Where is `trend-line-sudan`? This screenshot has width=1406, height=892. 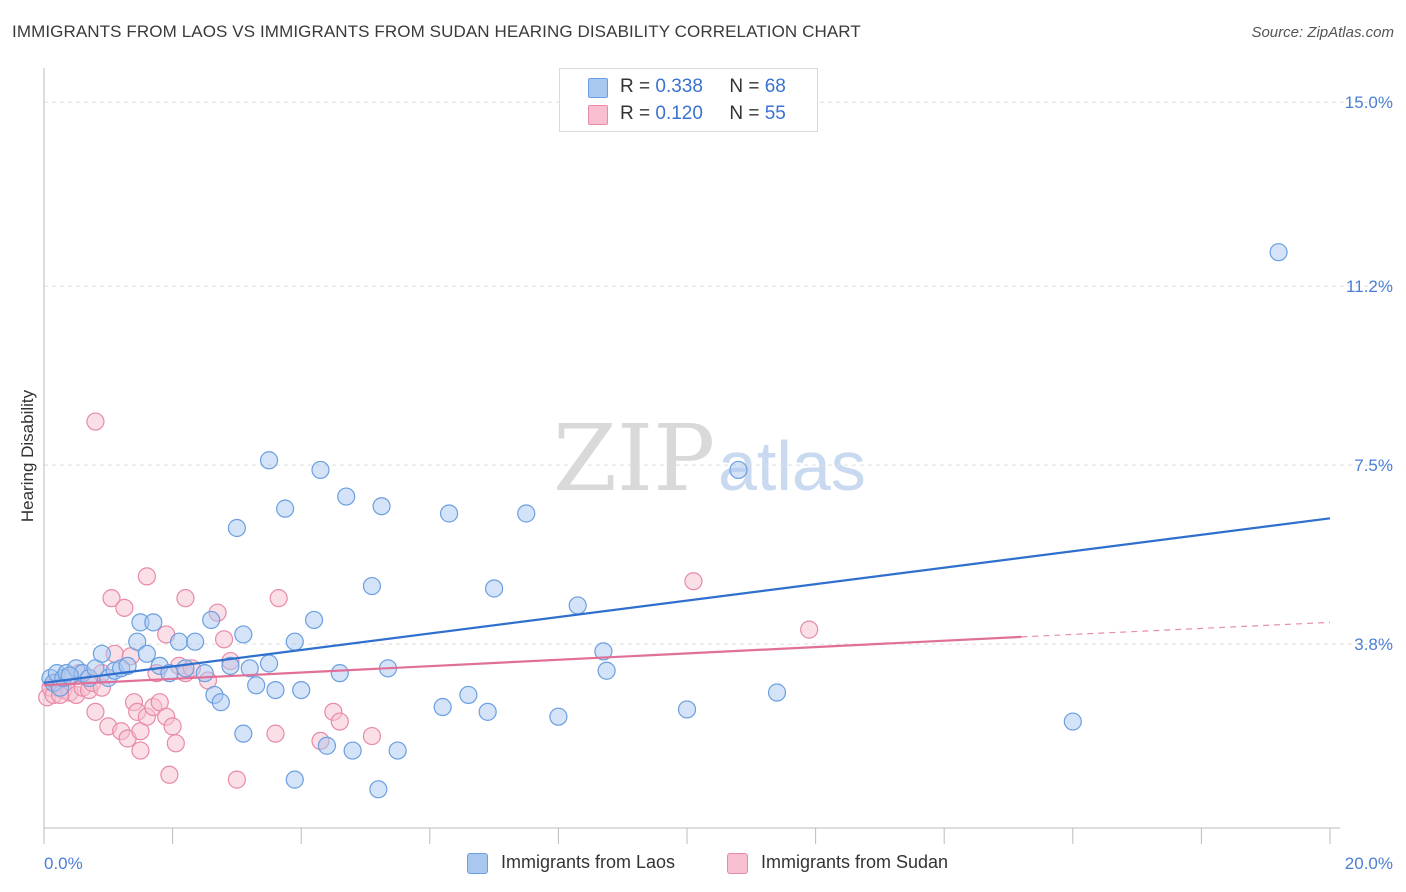
trend-line-sudan is located at coordinates (532, 661).